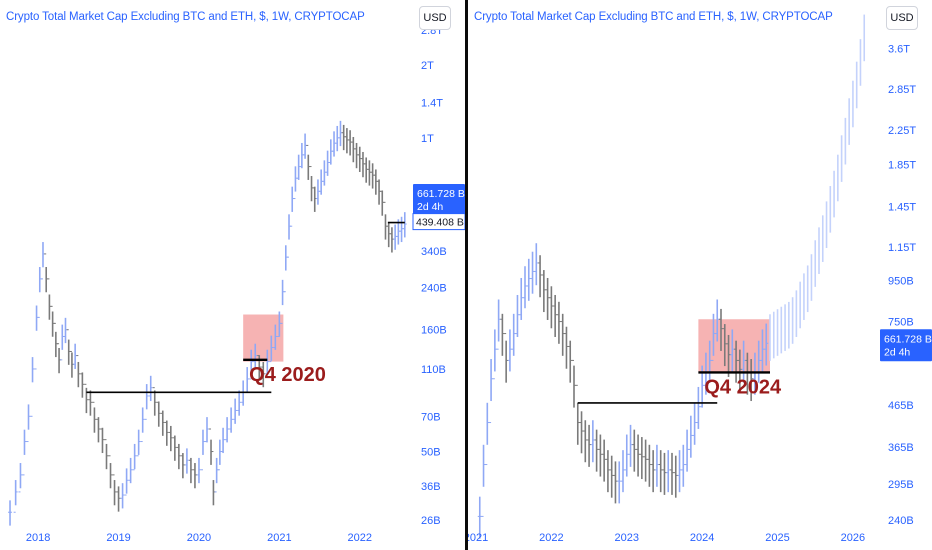 This screenshot has height=550, width=932. I want to click on breakout-zone, so click(263, 338).